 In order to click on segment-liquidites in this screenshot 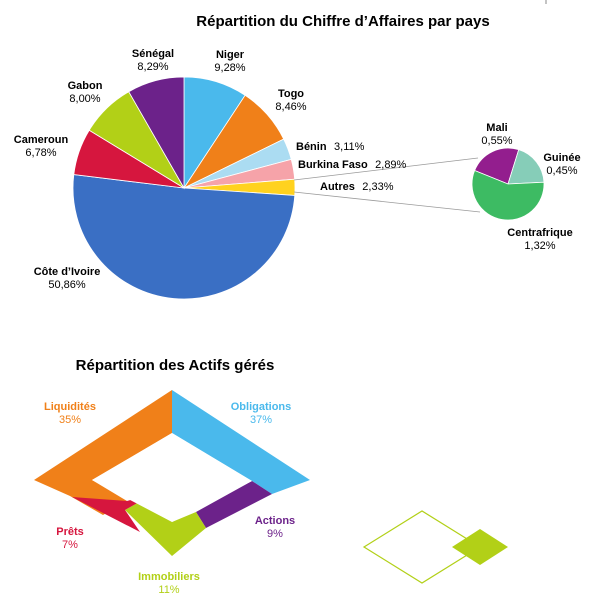, I will do `click(103, 452)`.